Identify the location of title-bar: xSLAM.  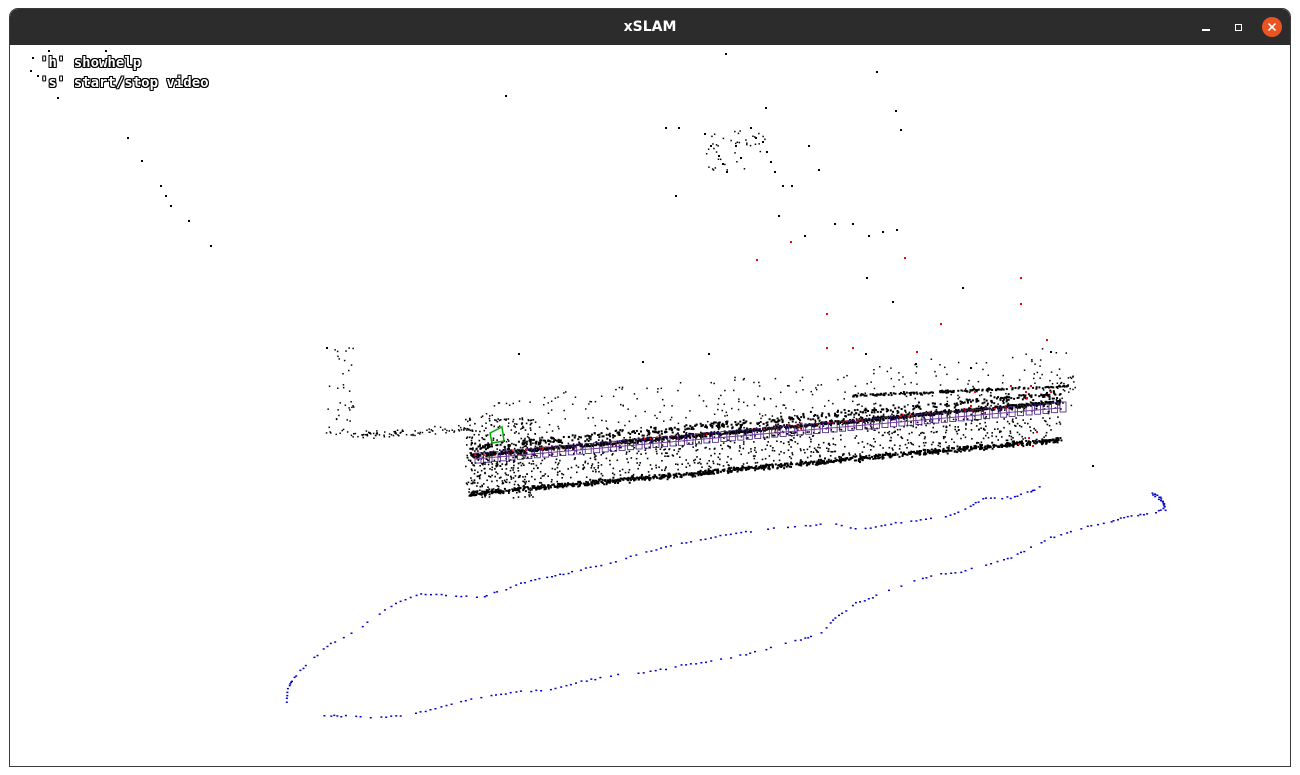
(650, 27).